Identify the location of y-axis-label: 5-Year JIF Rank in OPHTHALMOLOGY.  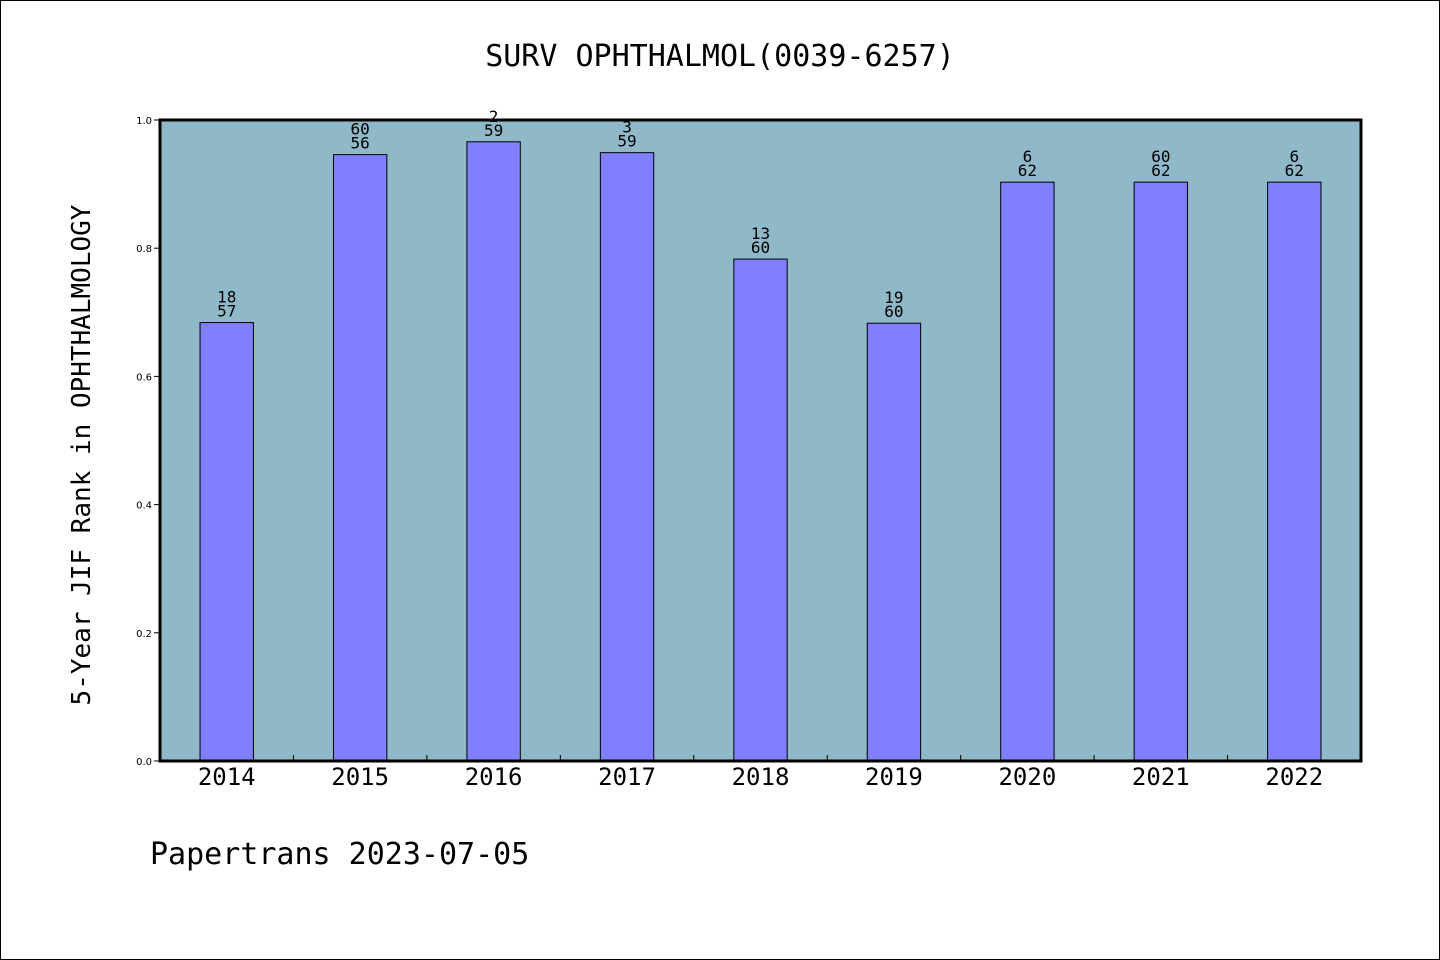
(82, 454).